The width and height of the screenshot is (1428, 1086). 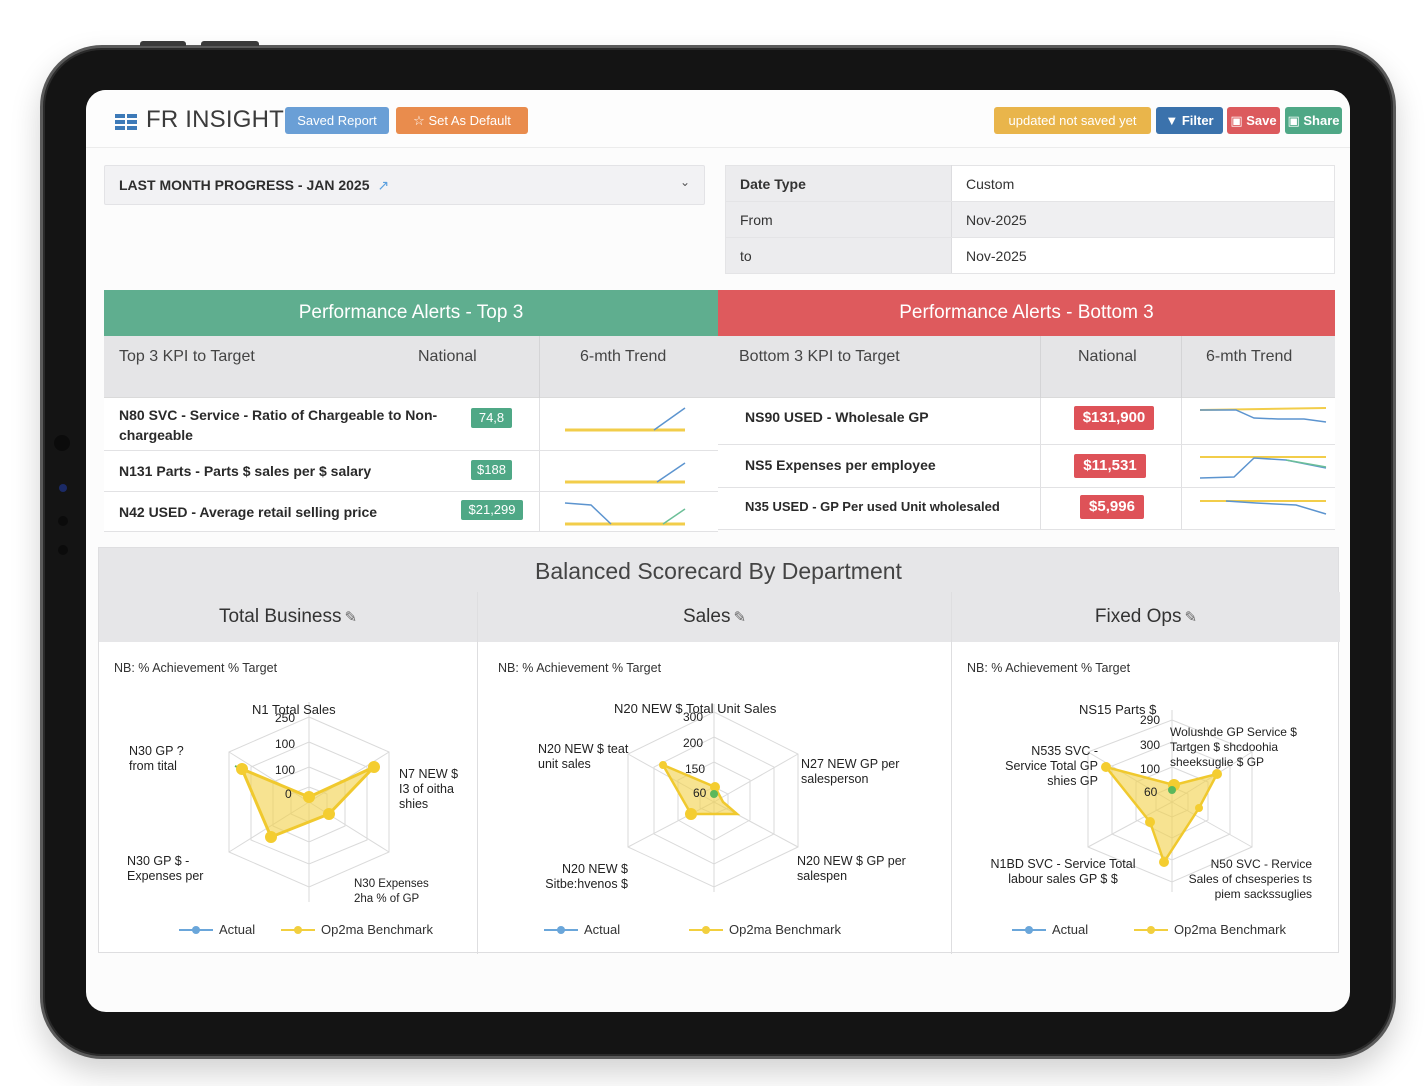 What do you see at coordinates (1026, 313) in the screenshot?
I see `alerts-bottom-title: Performance Alerts - Bottom 3` at bounding box center [1026, 313].